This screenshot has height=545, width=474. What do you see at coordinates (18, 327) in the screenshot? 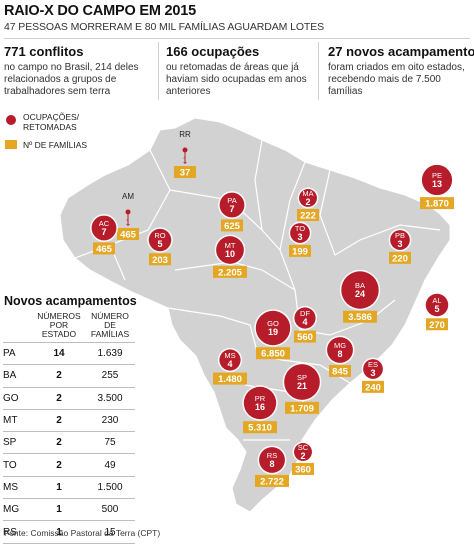
I see `col-state-header` at bounding box center [18, 327].